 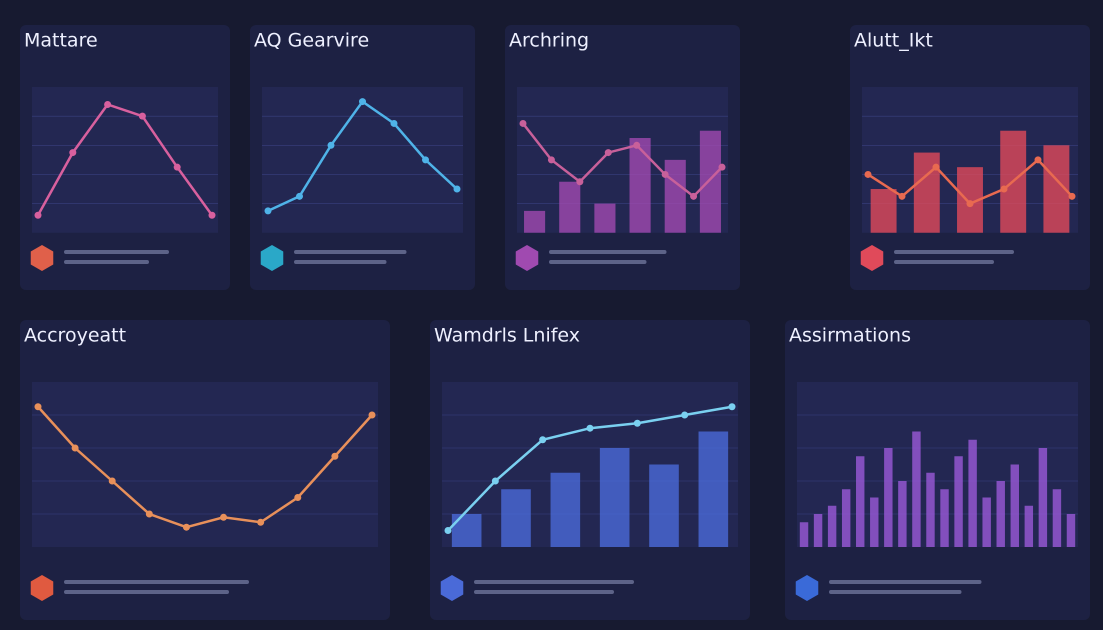 What do you see at coordinates (75, 336) in the screenshot?
I see `panel-title: Accroyeatt` at bounding box center [75, 336].